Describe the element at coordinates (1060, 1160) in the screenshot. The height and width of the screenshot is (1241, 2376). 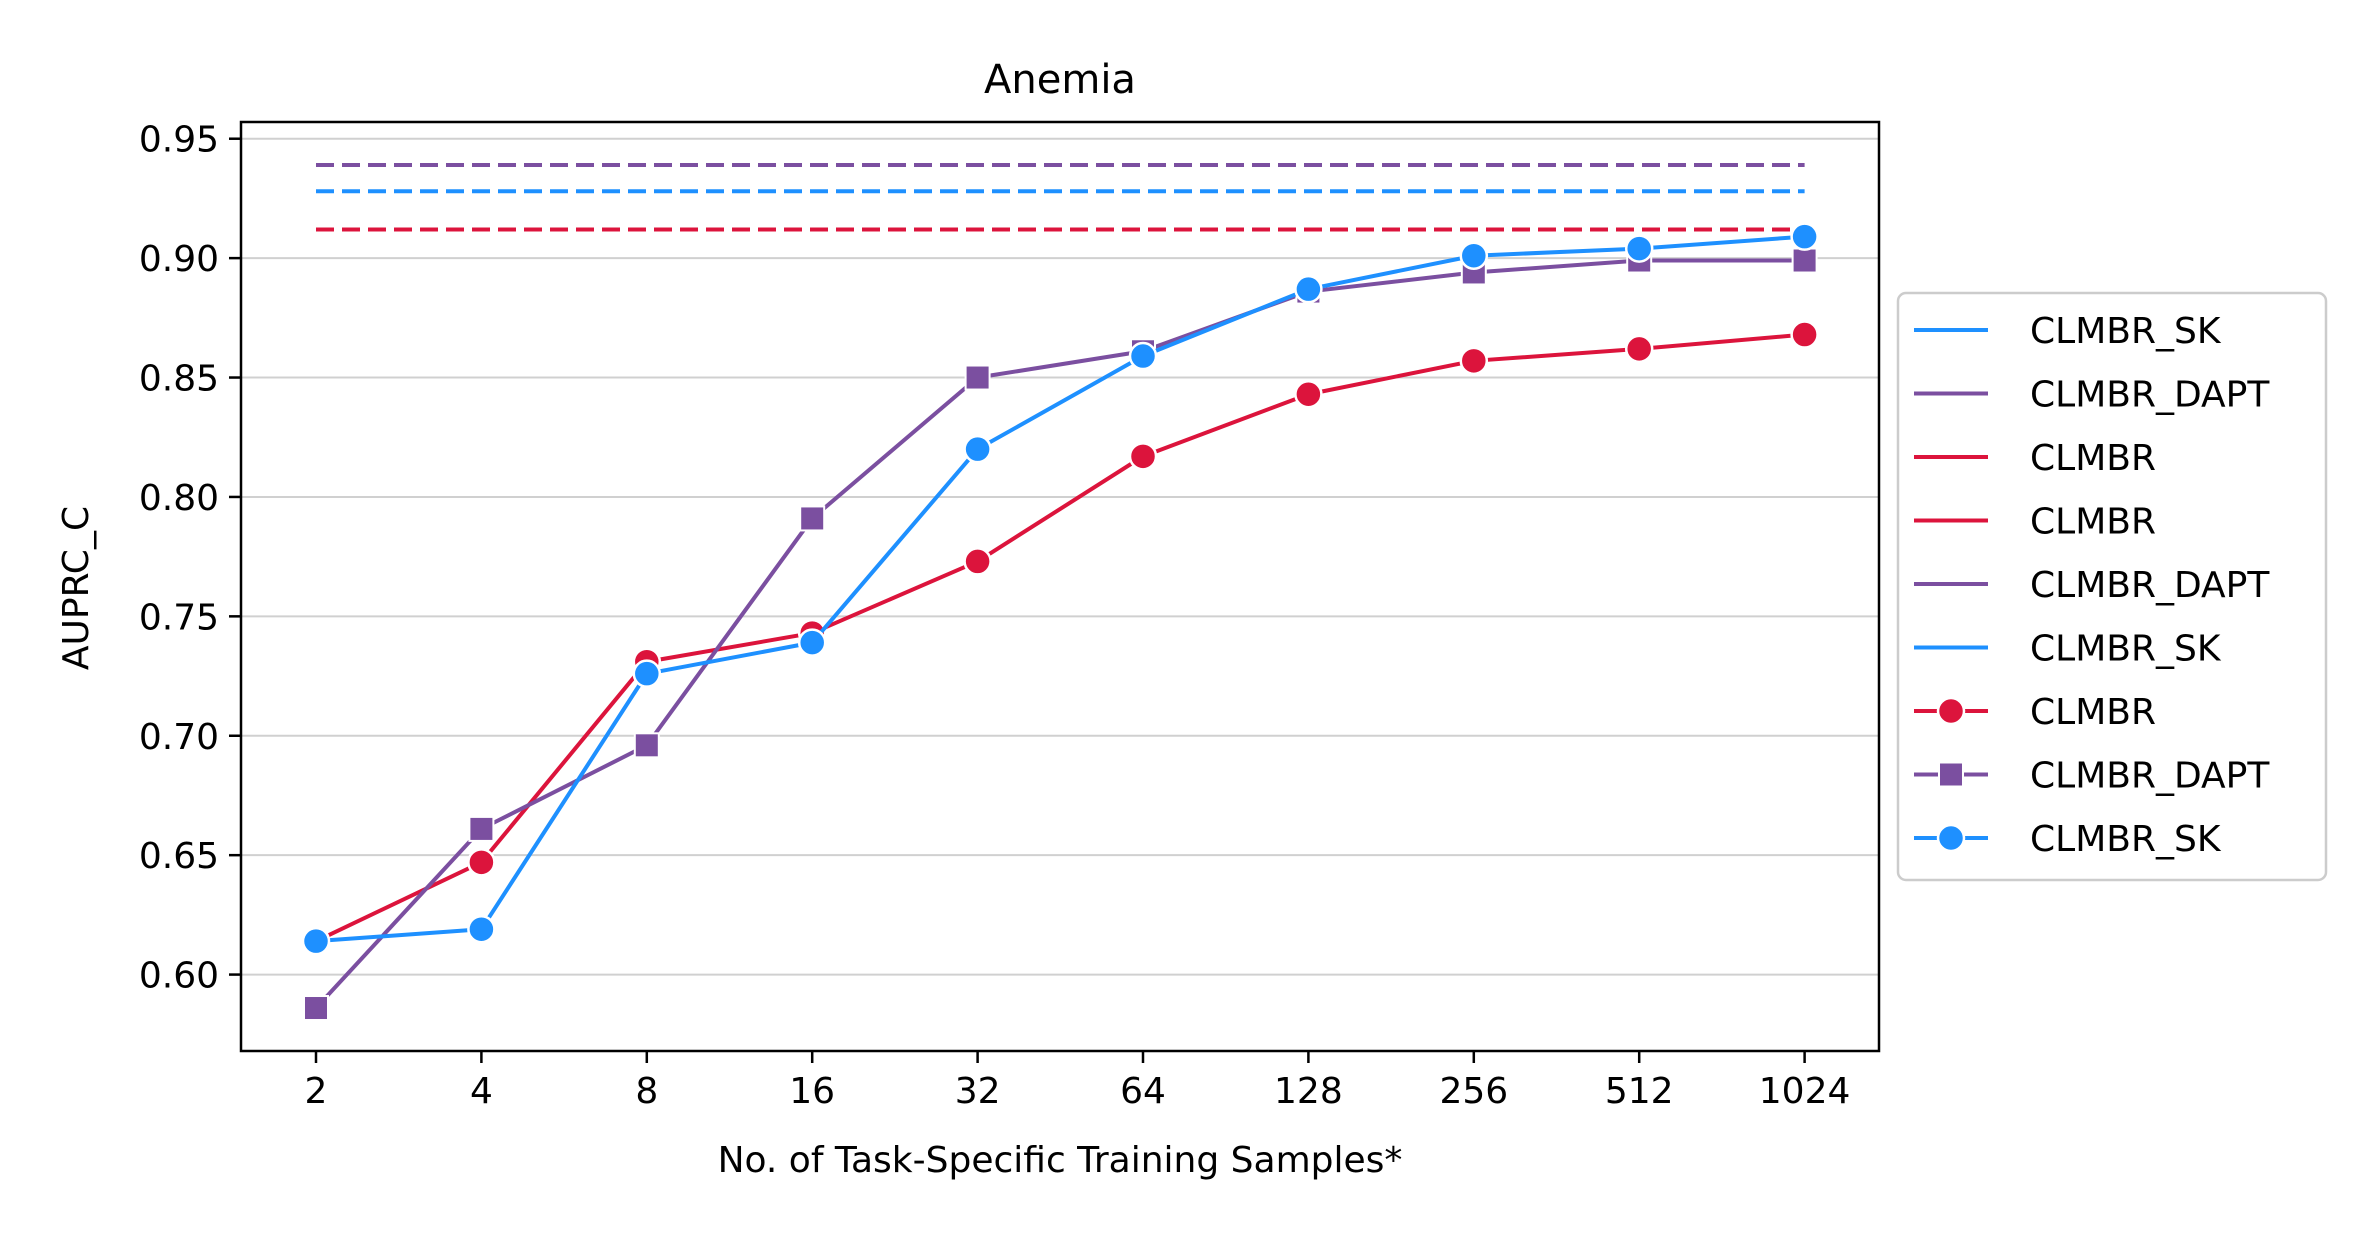
I see `x-axis-label: No. of Task-Specific Training Samples*` at that location.